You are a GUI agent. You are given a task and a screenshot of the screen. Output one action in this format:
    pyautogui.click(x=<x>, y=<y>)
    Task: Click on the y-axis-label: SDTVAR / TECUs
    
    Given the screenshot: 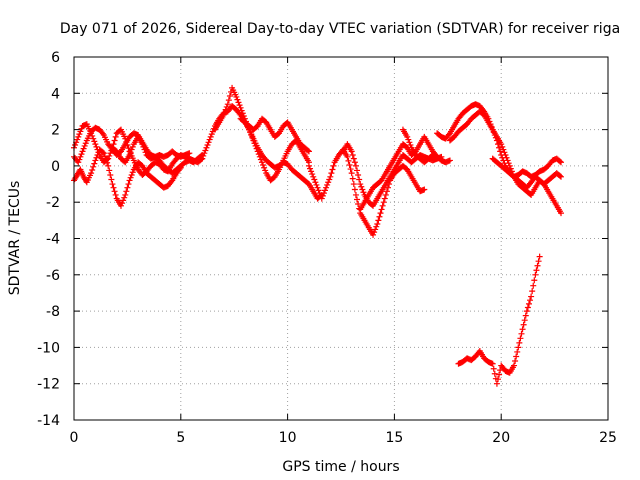 What is the action you would take?
    pyautogui.click(x=15, y=238)
    